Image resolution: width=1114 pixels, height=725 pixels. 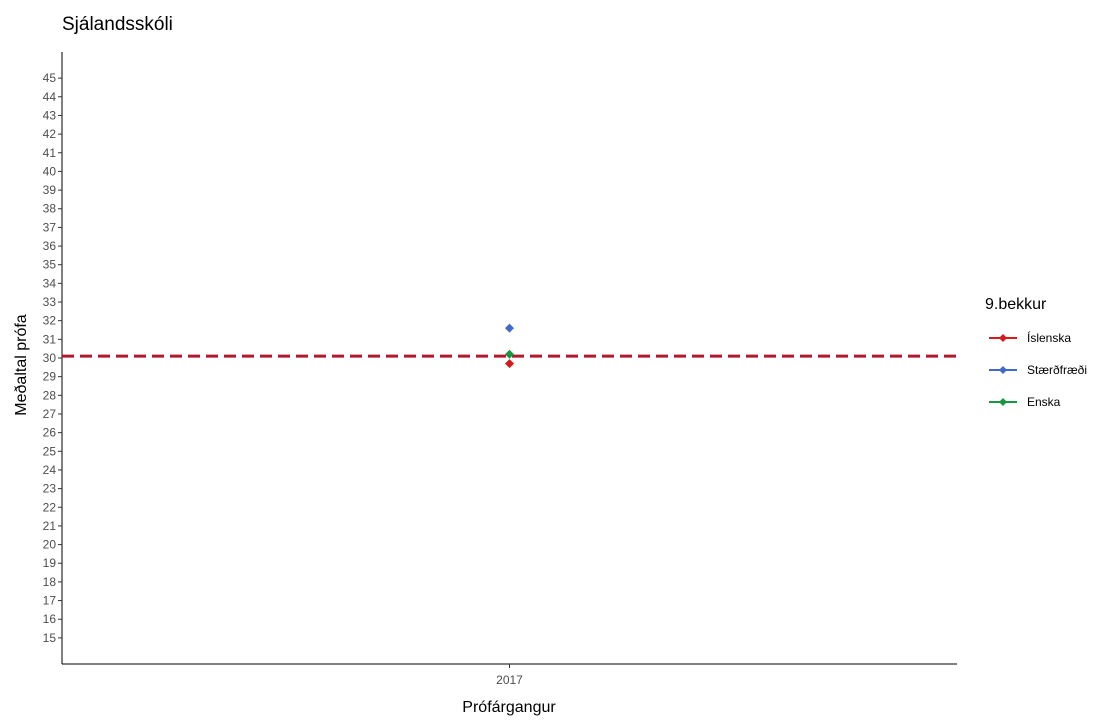 What do you see at coordinates (50, 470) in the screenshot?
I see `y-tick-label: 24` at bounding box center [50, 470].